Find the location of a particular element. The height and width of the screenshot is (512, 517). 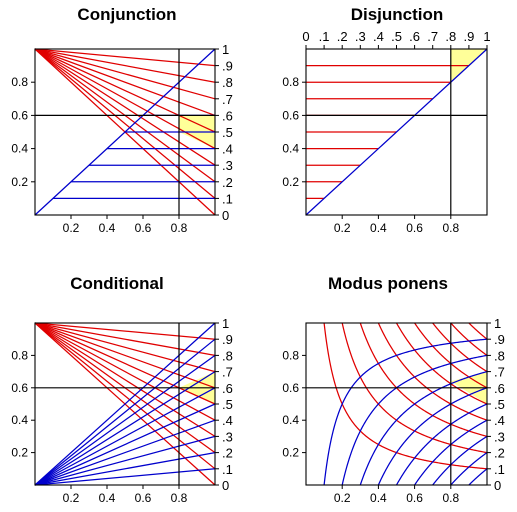

top-tick-label: .3 is located at coordinates (360, 36).